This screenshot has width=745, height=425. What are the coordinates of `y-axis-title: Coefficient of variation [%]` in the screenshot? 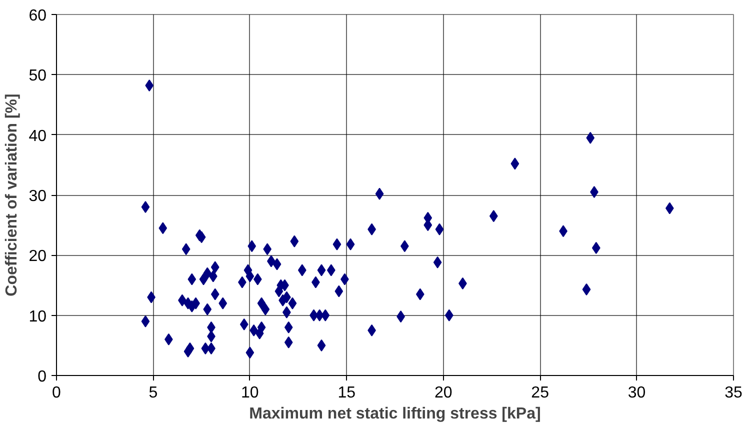 It's located at (12, 195).